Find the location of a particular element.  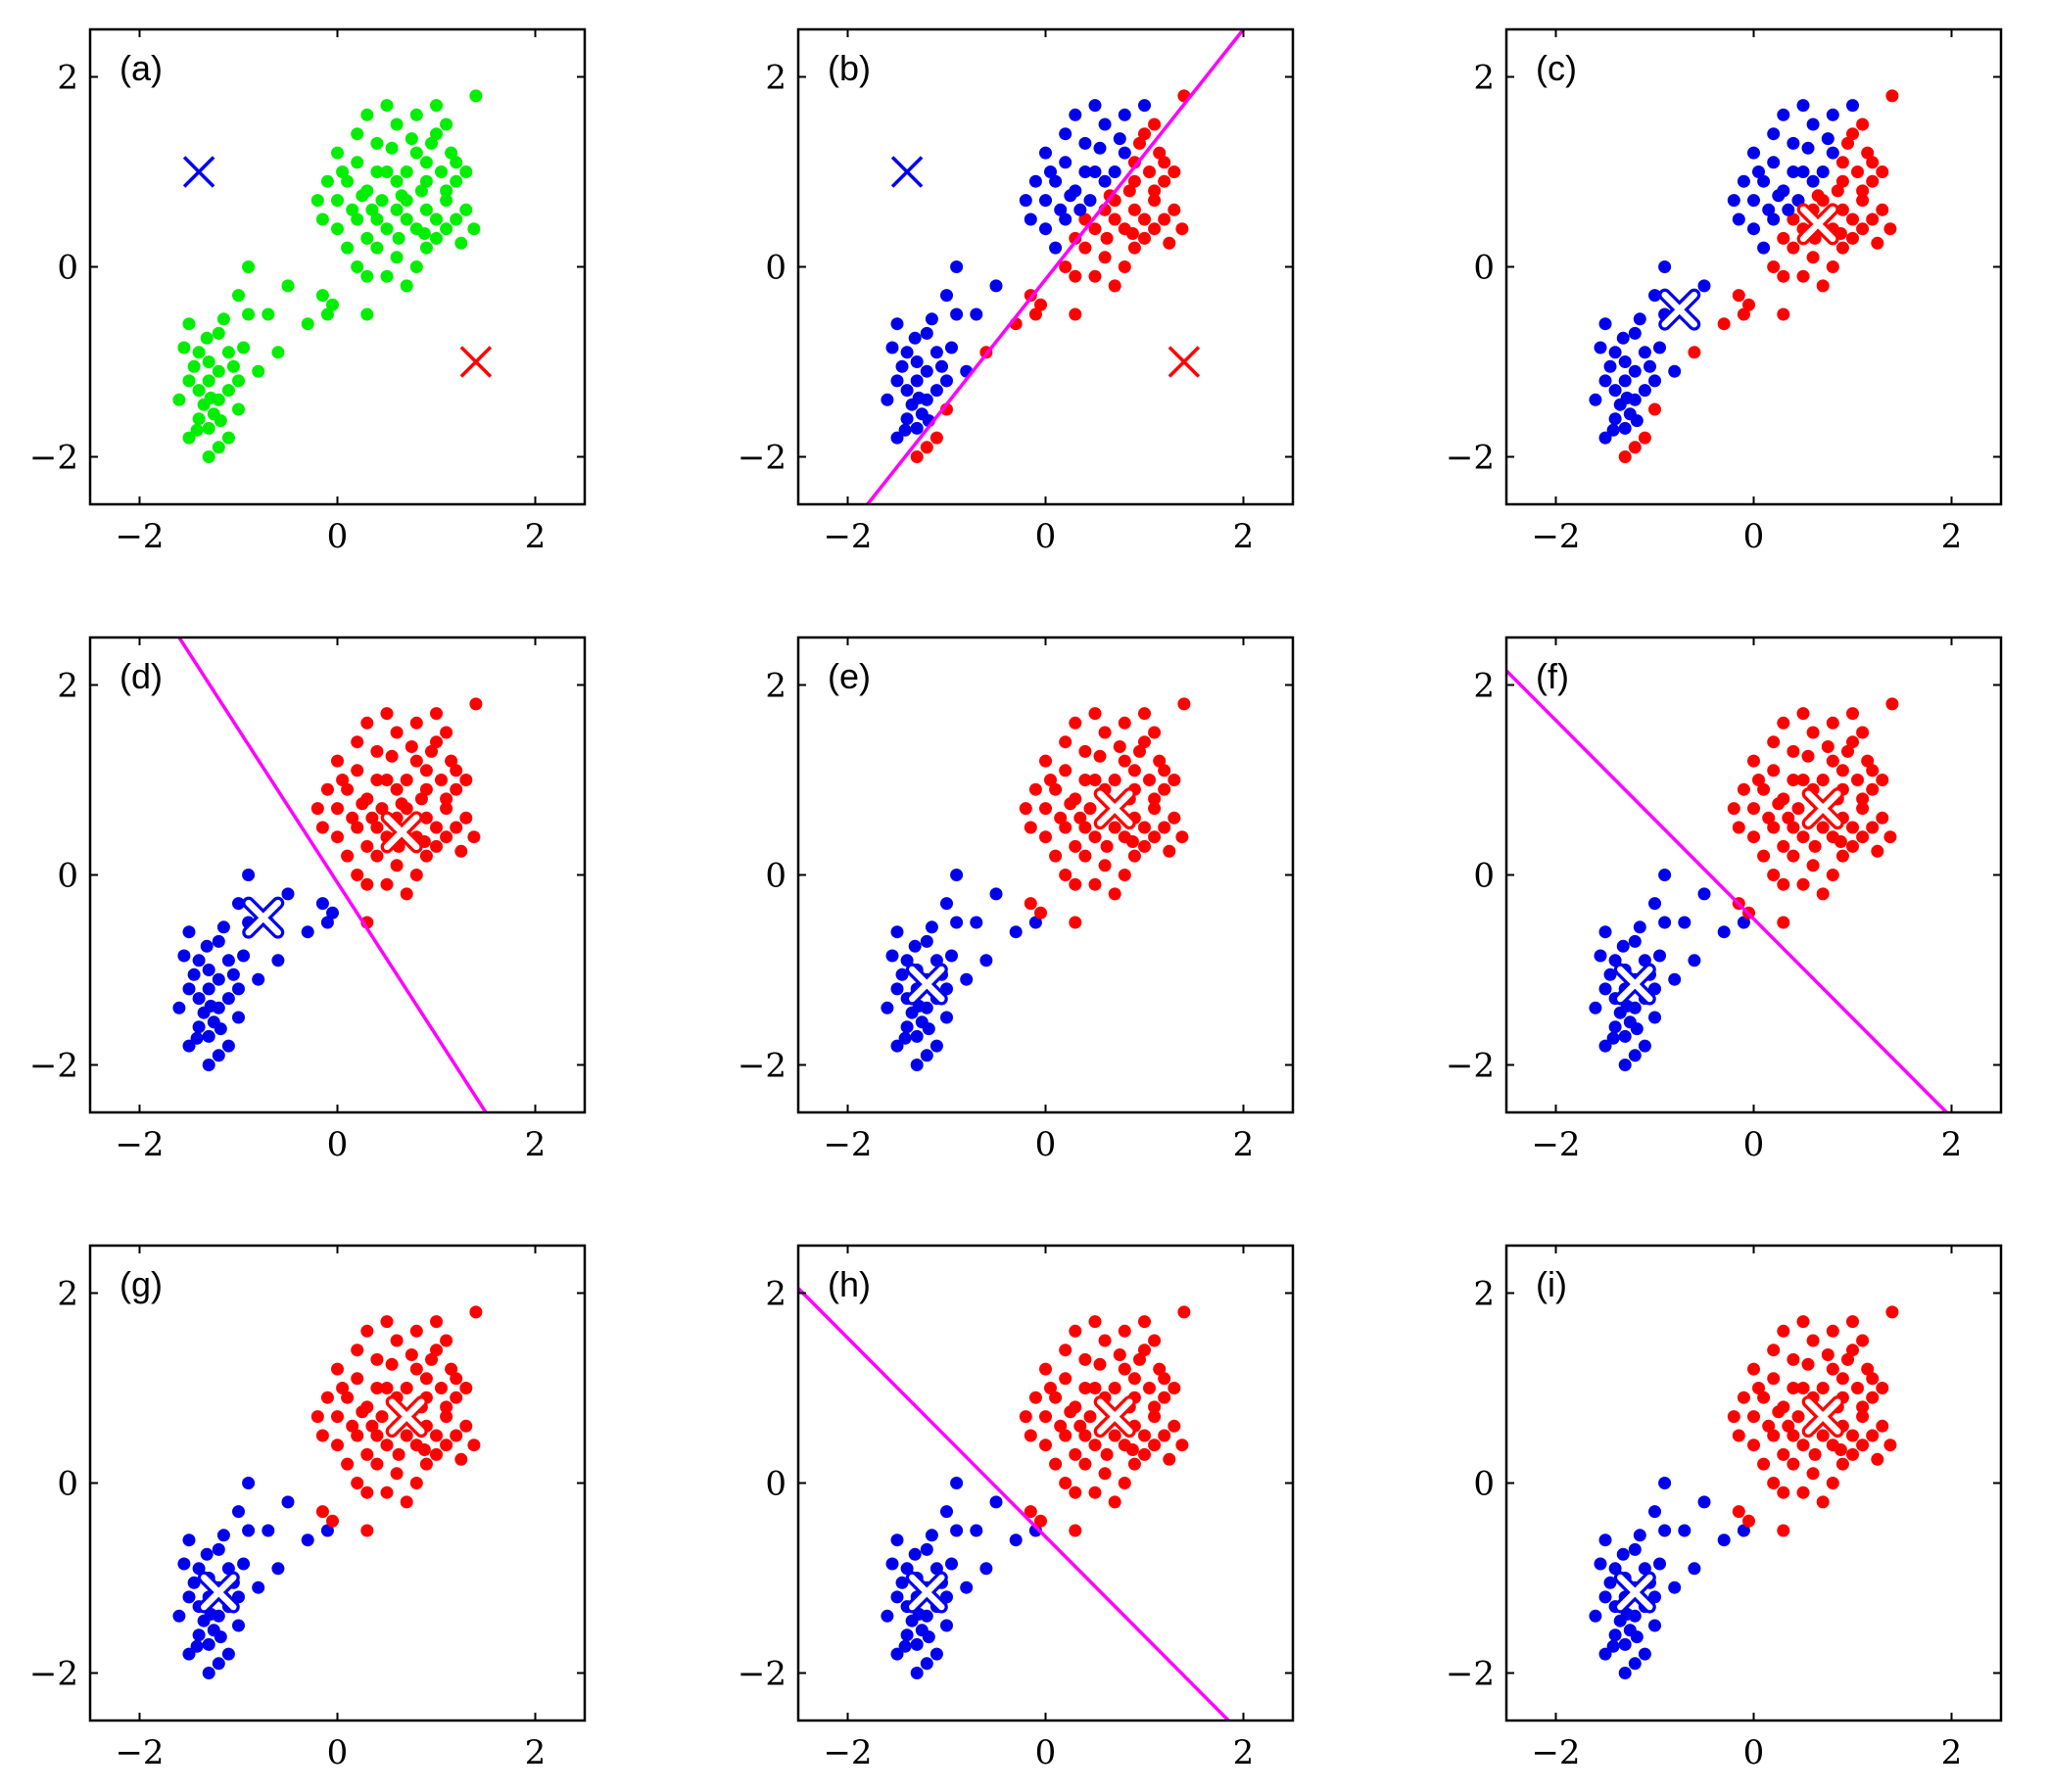

y-tick-label: −2 is located at coordinates (53, 1675).